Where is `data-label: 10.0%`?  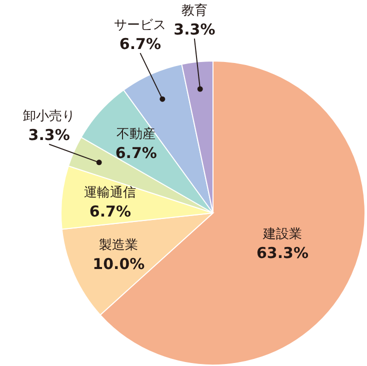 data-label: 10.0% is located at coordinates (118, 264).